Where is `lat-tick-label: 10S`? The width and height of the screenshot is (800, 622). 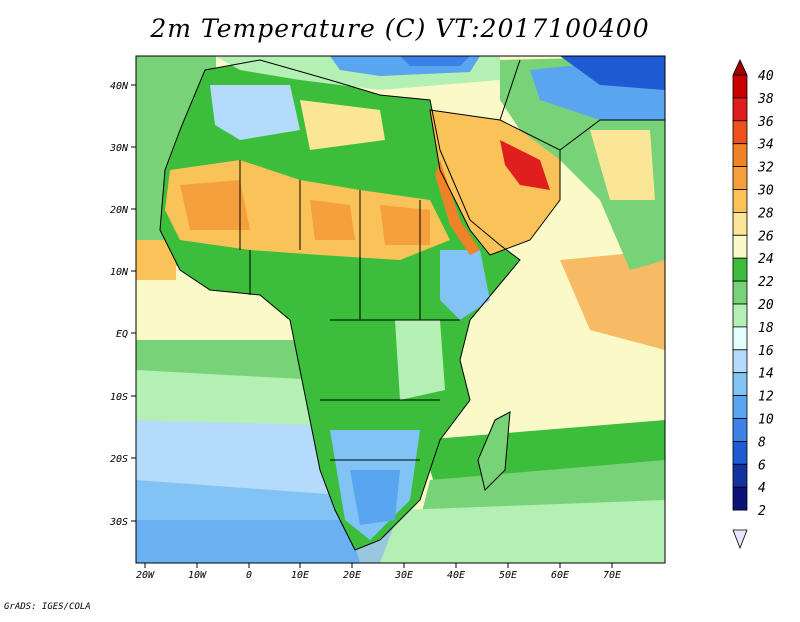
lat-tick-label: 10S is located at coordinates (119, 397).